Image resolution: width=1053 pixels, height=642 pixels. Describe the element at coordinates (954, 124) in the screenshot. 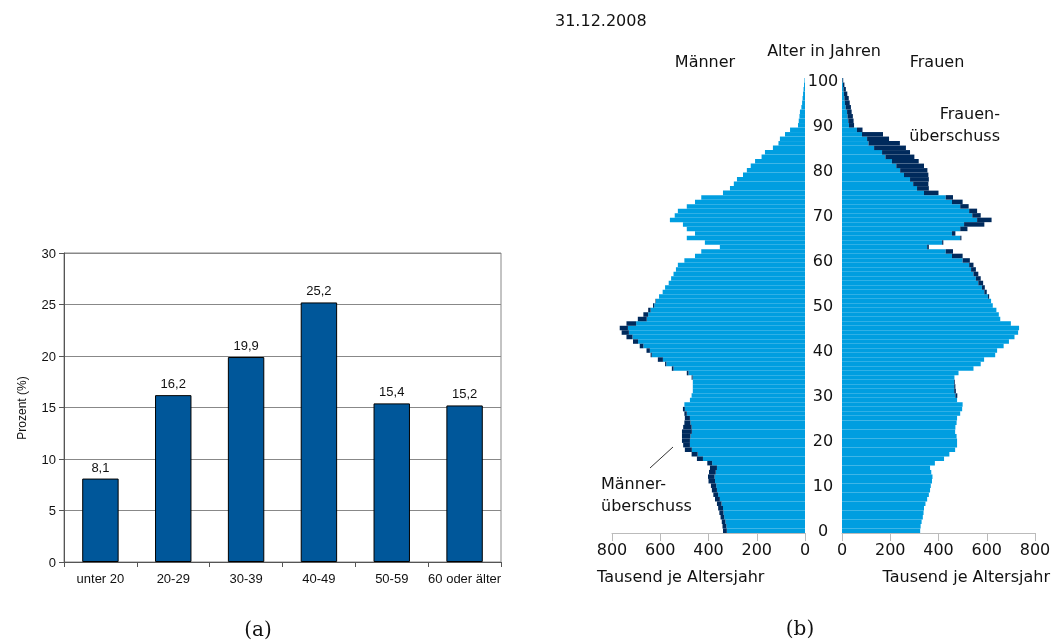

I see `annotation: Frauen- überschuss` at that location.